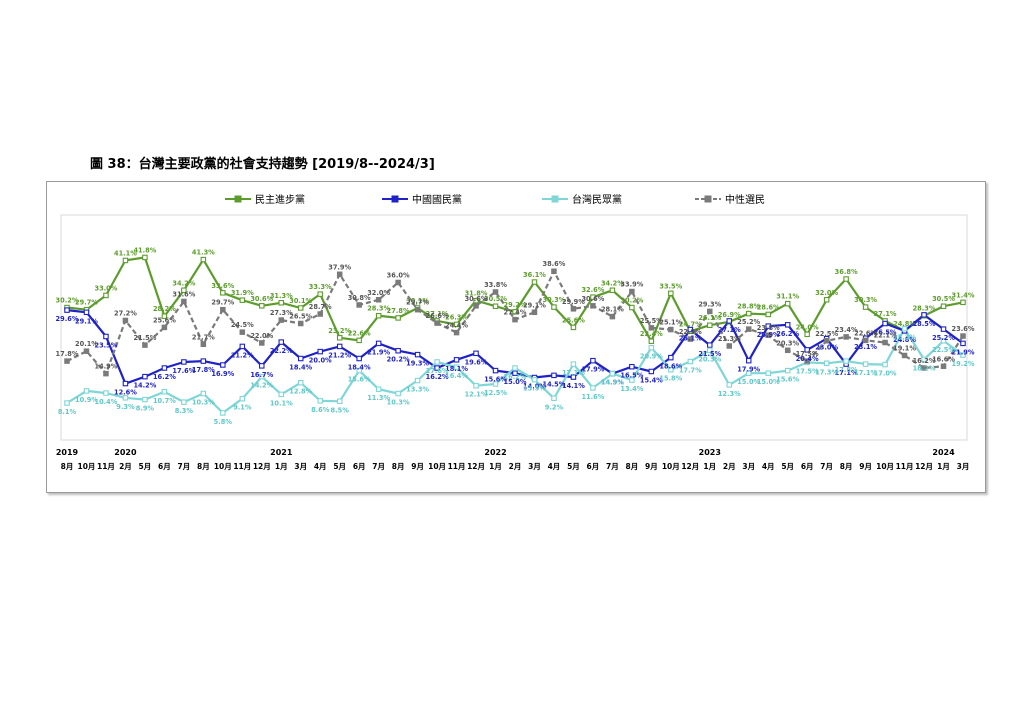 The width and height of the screenshot is (1024, 724). I want to click on data-label: 12.3%, so click(729, 394).